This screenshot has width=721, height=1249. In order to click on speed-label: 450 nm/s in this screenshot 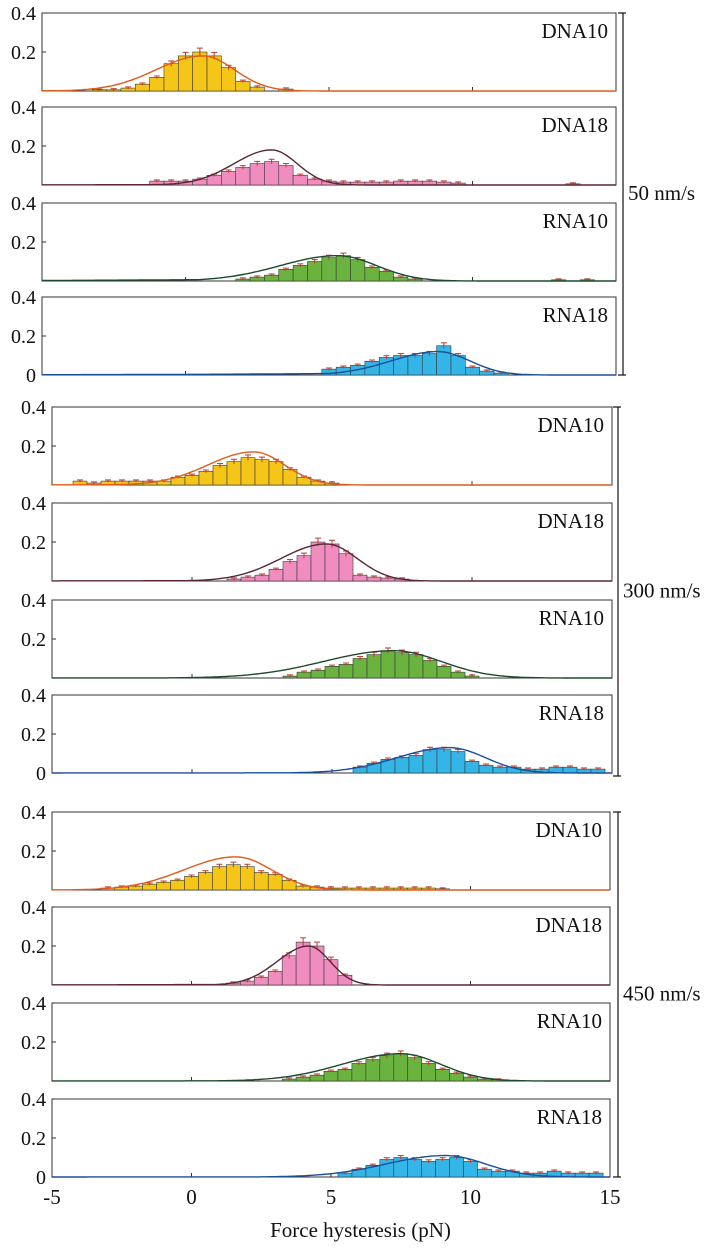, I will do `click(662, 994)`.